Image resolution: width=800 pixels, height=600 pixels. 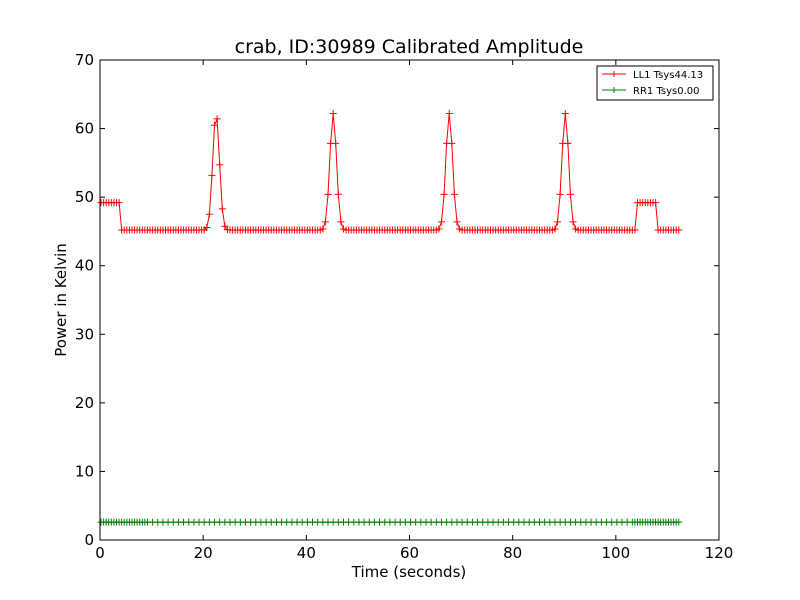 I want to click on legend-entry: LL1 Tsys44.13, so click(x=652, y=75).